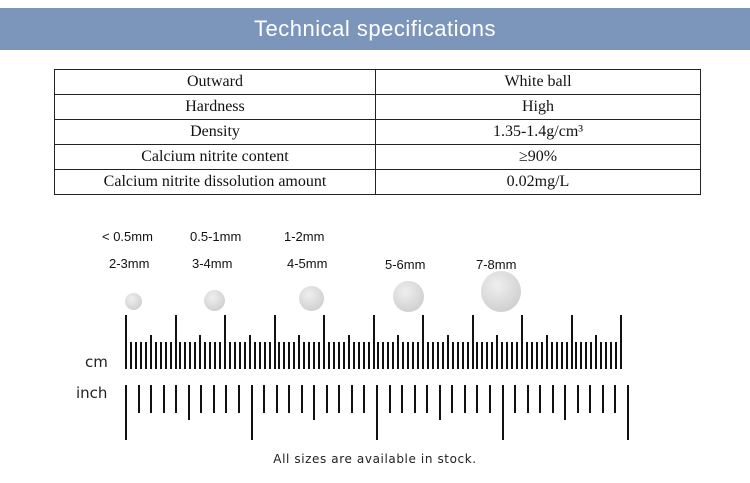 This screenshot has width=750, height=483. What do you see at coordinates (92, 393) in the screenshot?
I see `inch-label: inch` at bounding box center [92, 393].